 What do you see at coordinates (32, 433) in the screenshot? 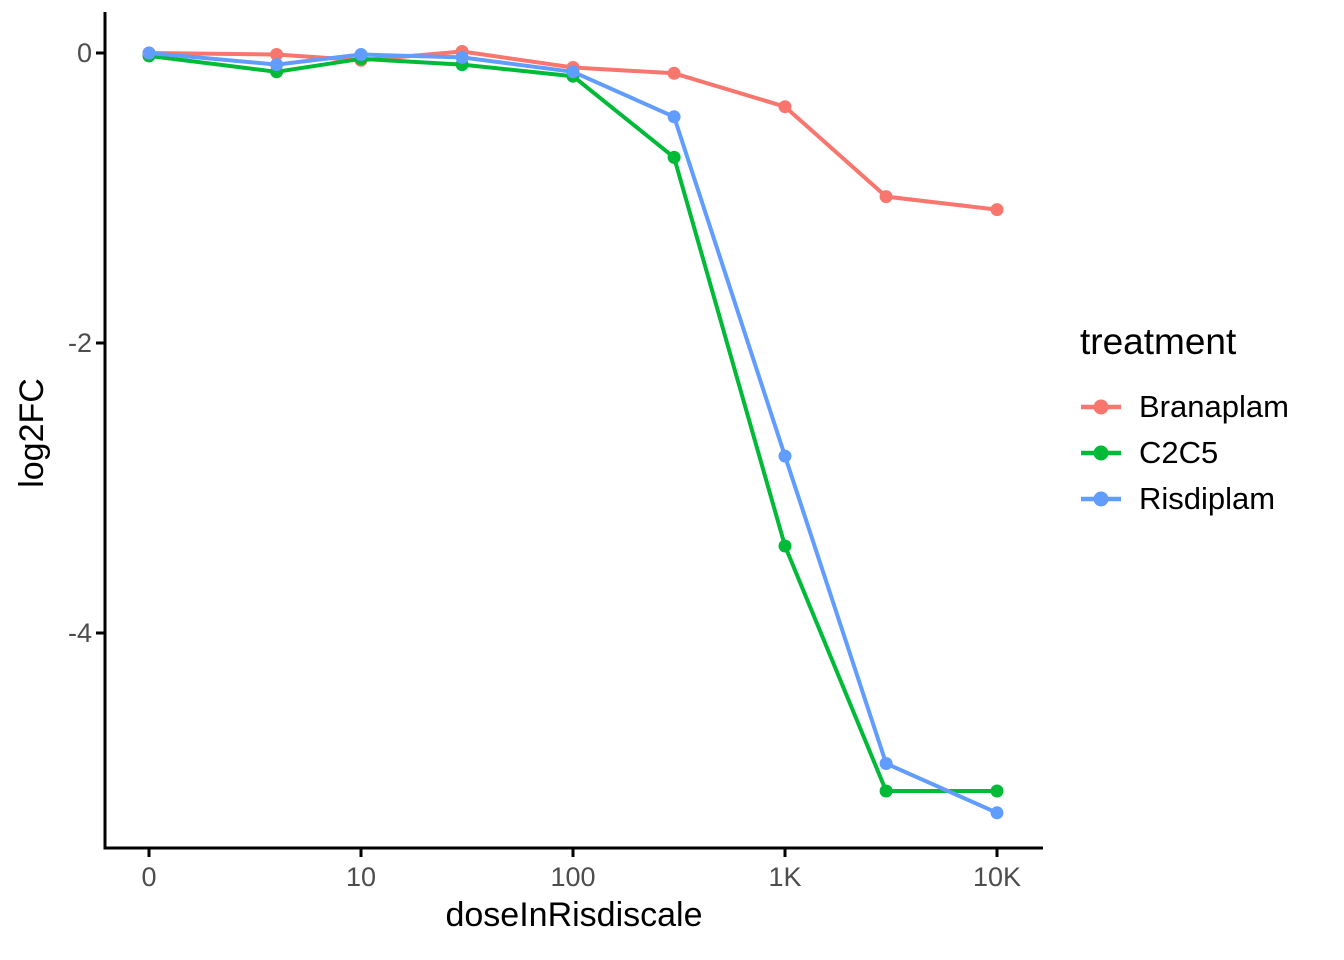
I see `y-axis-title: log2FC` at bounding box center [32, 433].